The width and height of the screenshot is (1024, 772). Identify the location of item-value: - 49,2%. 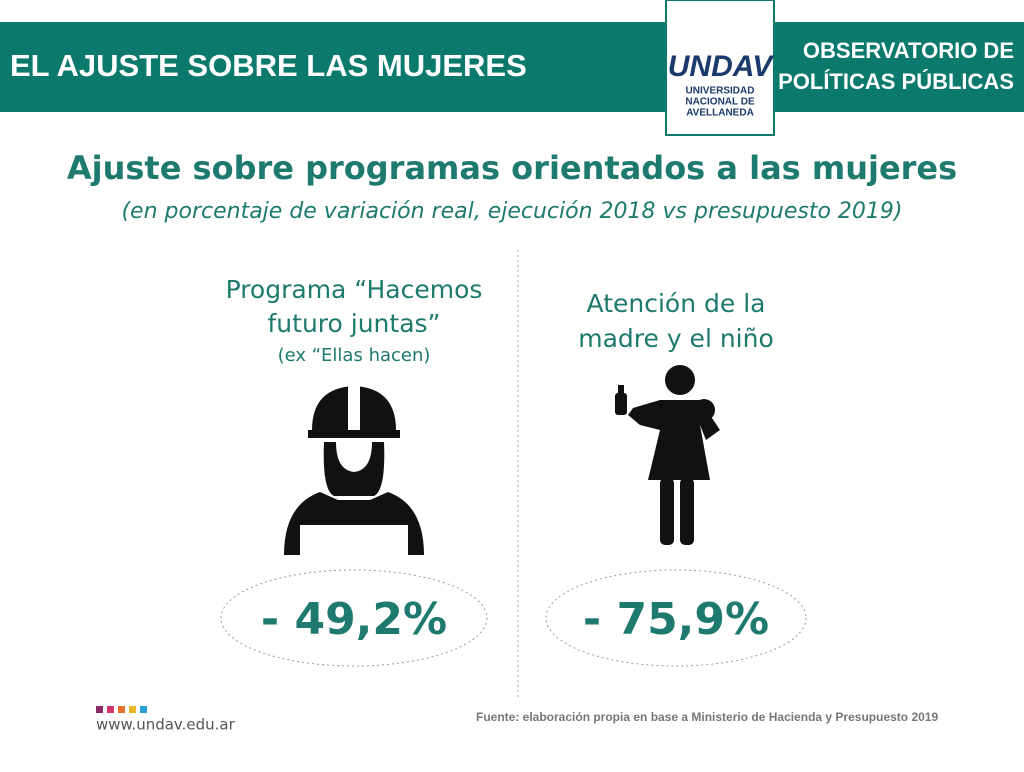
(354, 619).